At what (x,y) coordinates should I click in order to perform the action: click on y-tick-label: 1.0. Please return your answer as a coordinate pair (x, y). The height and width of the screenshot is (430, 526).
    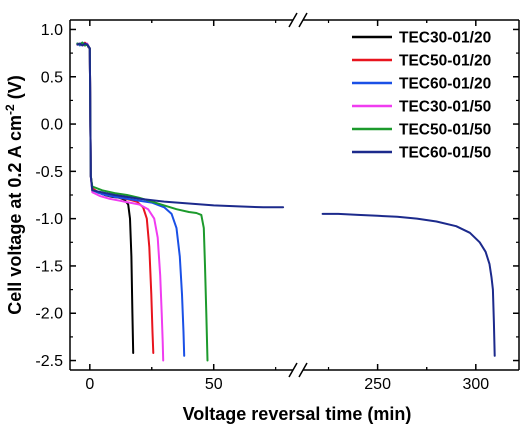
    Looking at the image, I should click on (52, 30).